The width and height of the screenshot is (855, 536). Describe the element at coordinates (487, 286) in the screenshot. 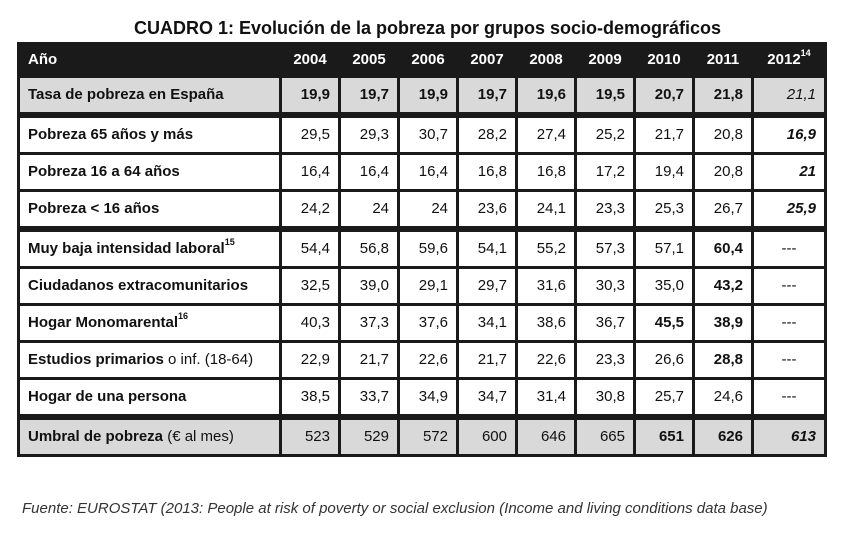

I see `cell: 29,7` at that location.